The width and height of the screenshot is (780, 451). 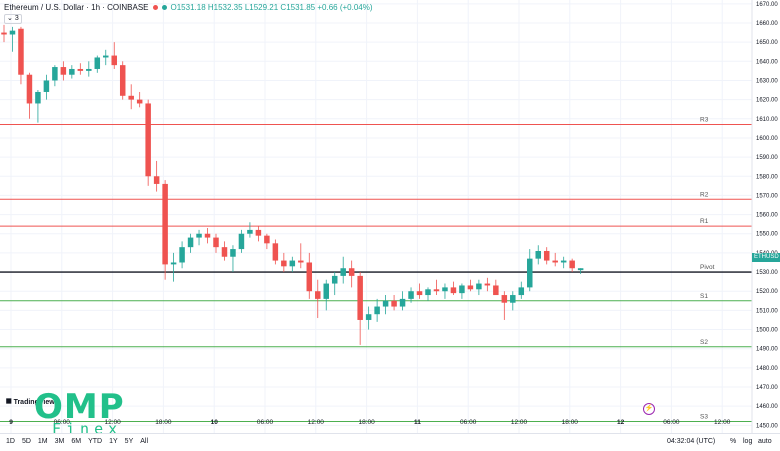 What do you see at coordinates (316, 422) in the screenshot?
I see `x-tick-label: 12:00` at bounding box center [316, 422].